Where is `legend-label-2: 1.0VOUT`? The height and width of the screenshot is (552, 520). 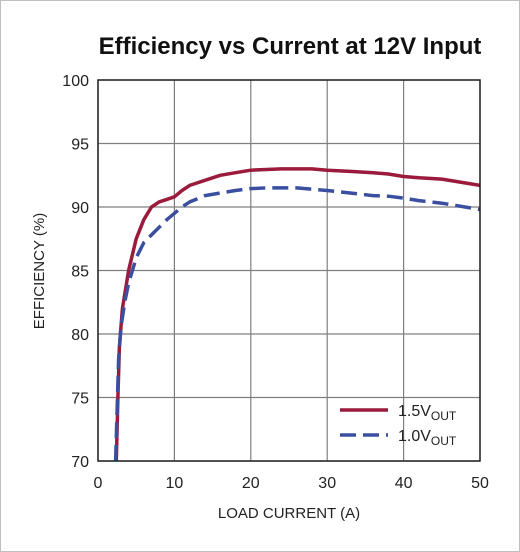
legend-label-2: 1.0VOUT is located at coordinates (427, 438).